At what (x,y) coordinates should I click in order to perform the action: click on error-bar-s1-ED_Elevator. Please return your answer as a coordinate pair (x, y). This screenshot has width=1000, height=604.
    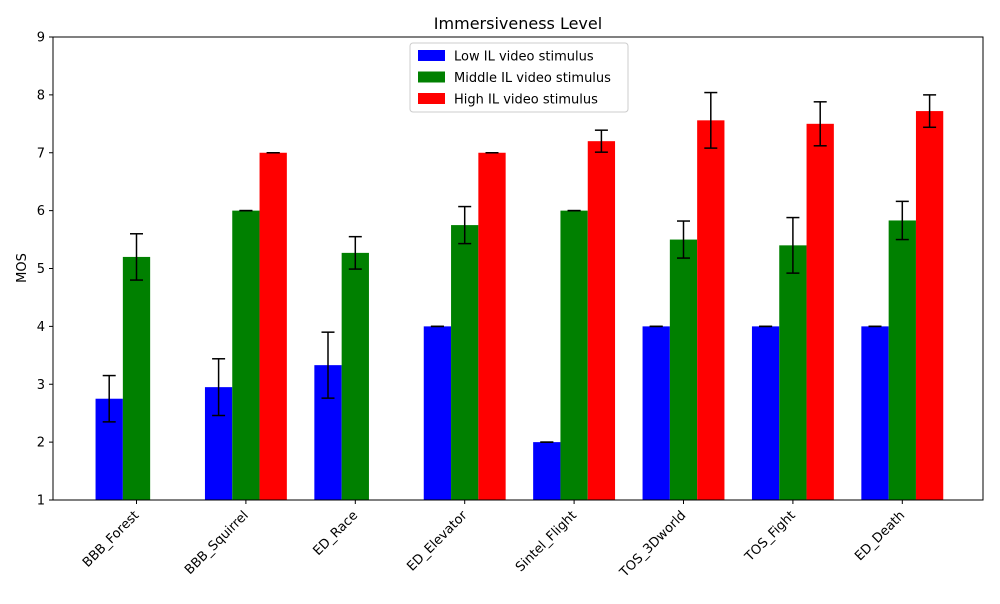
    Looking at the image, I should click on (465, 225).